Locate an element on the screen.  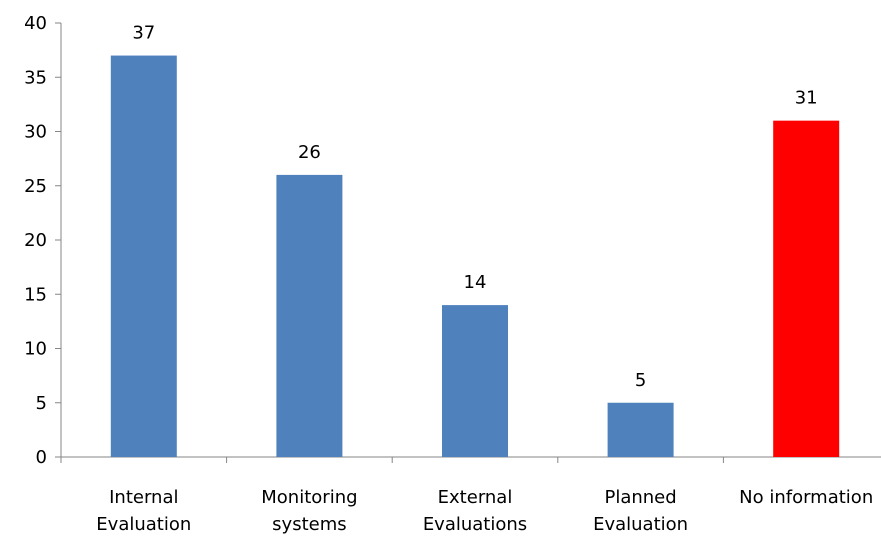
y-tick-label: 25 is located at coordinates (35, 186).